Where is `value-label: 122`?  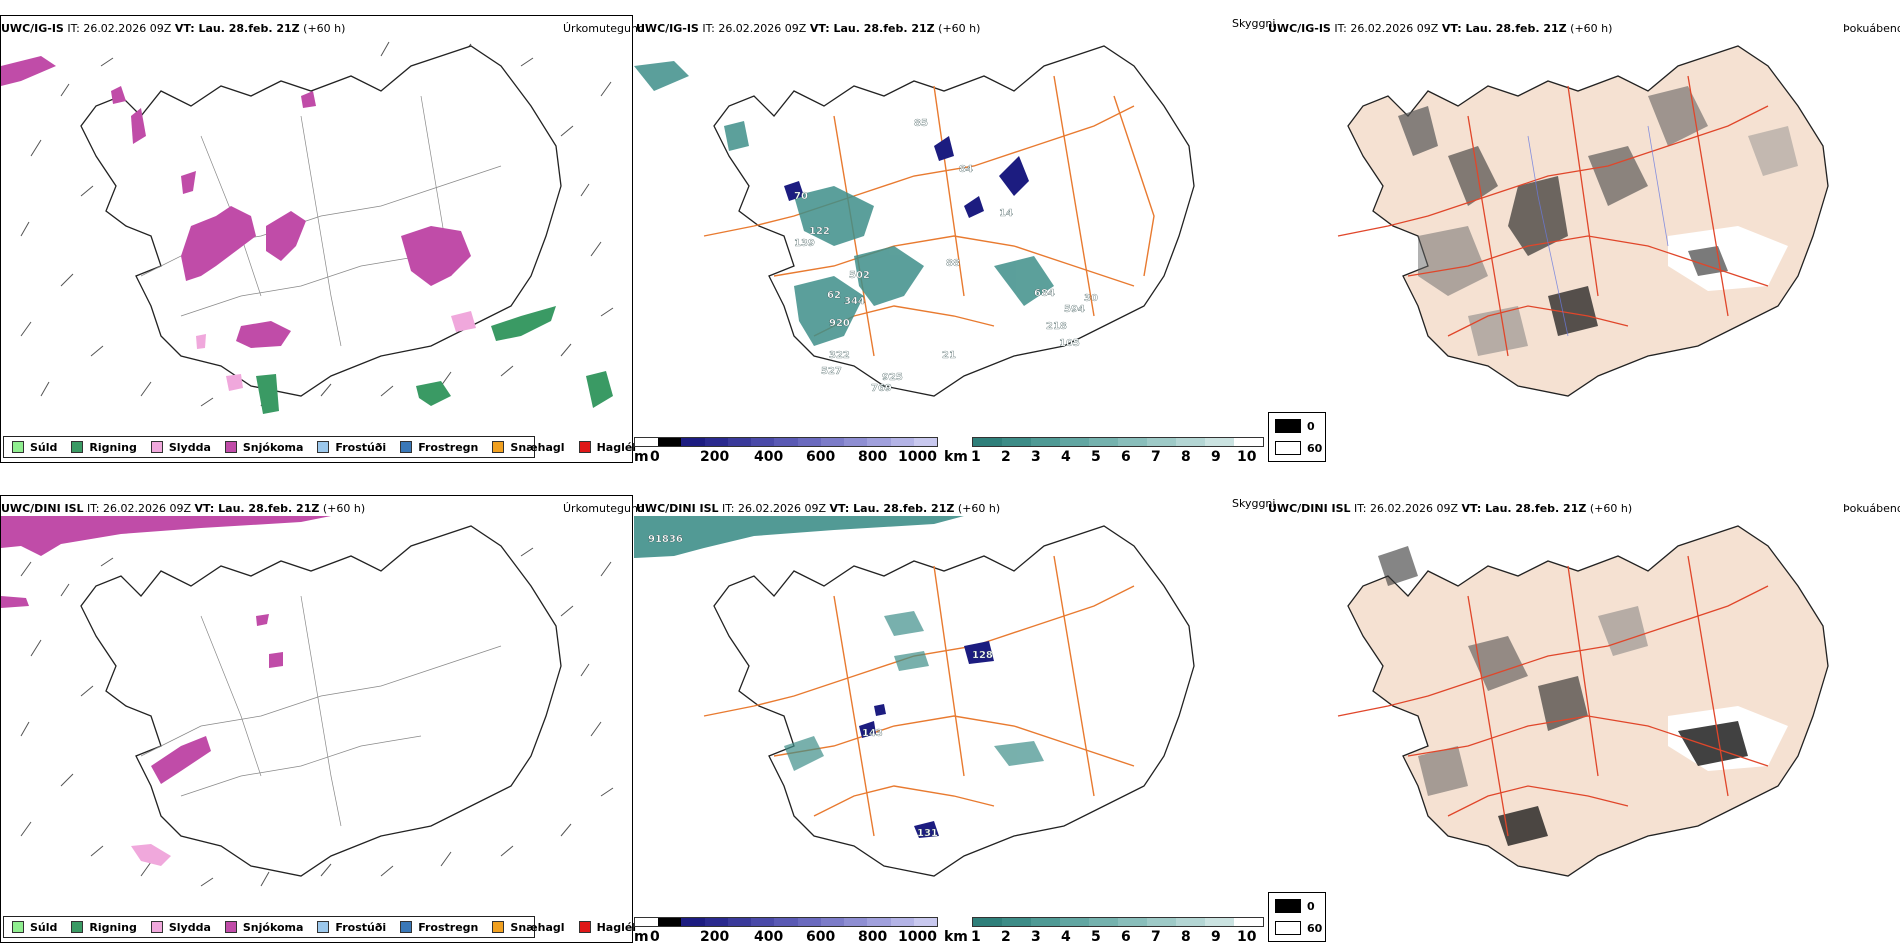
value-label: 122 is located at coordinates (819, 231).